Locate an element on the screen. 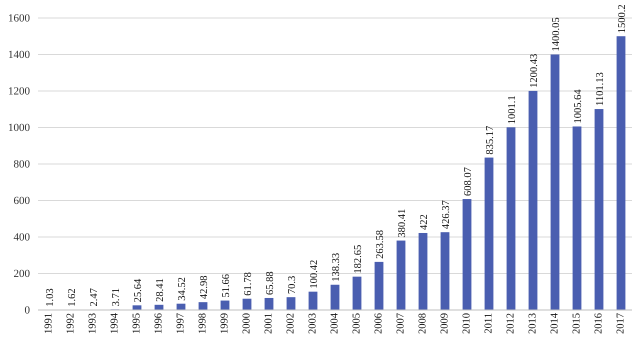 Image resolution: width=640 pixels, height=339 pixels. x-tick-label: 2007 is located at coordinates (400, 323).